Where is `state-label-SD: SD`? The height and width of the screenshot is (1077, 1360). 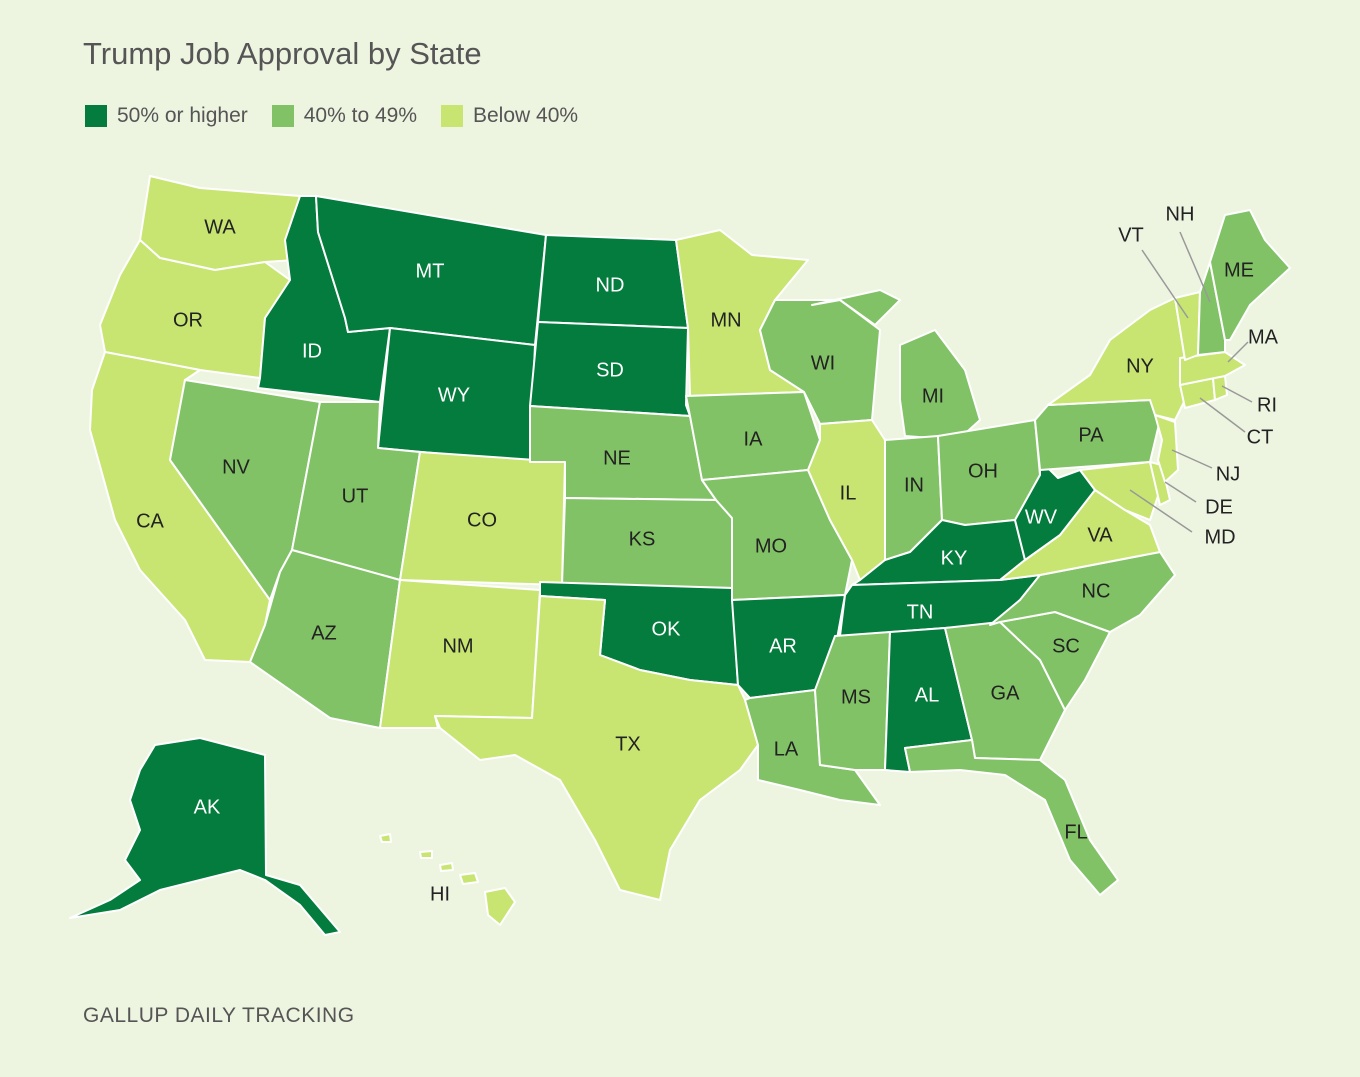 state-label-SD: SD is located at coordinates (610, 370).